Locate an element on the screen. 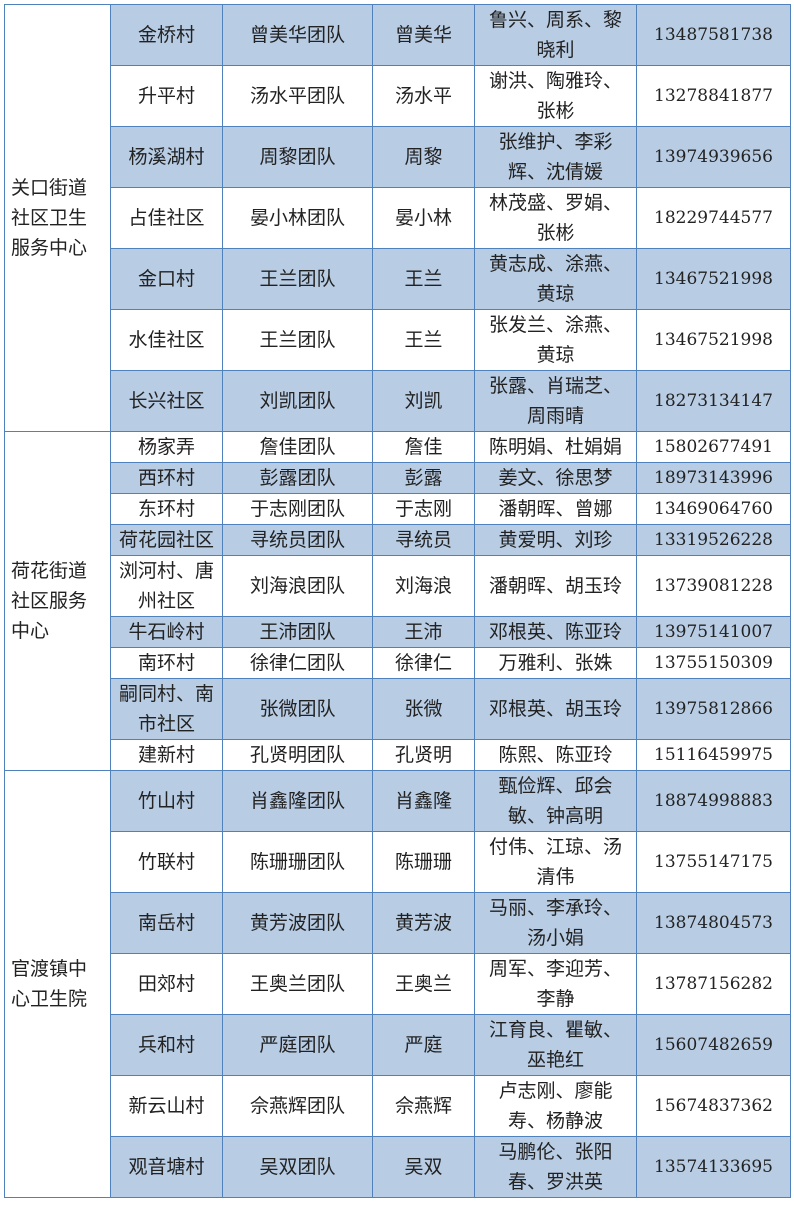 This screenshot has width=794, height=1224. team: 徐律仁团队 is located at coordinates (297, 663).